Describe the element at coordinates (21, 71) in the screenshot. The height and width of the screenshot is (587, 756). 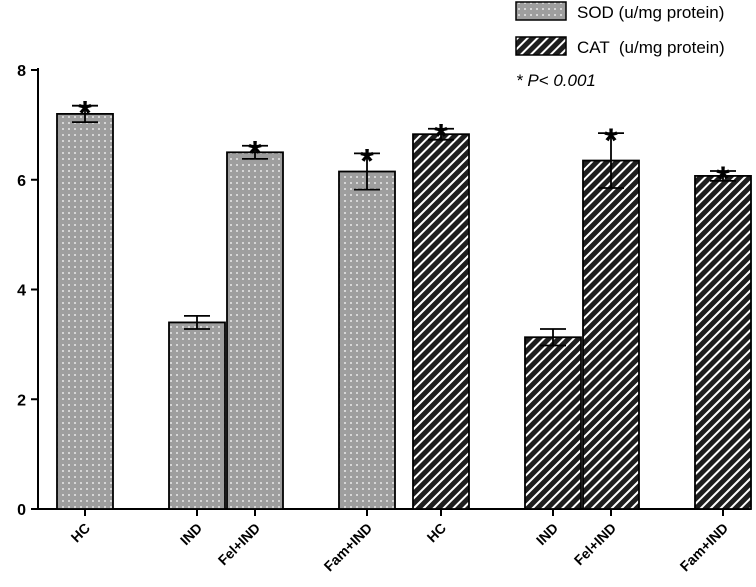
I see `y-tick-label-8: 8` at that location.